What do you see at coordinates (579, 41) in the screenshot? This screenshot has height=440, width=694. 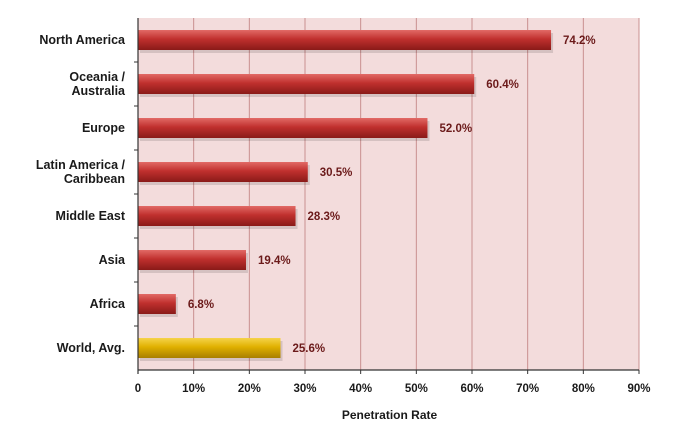 I see `data-label: 74.2%` at bounding box center [579, 41].